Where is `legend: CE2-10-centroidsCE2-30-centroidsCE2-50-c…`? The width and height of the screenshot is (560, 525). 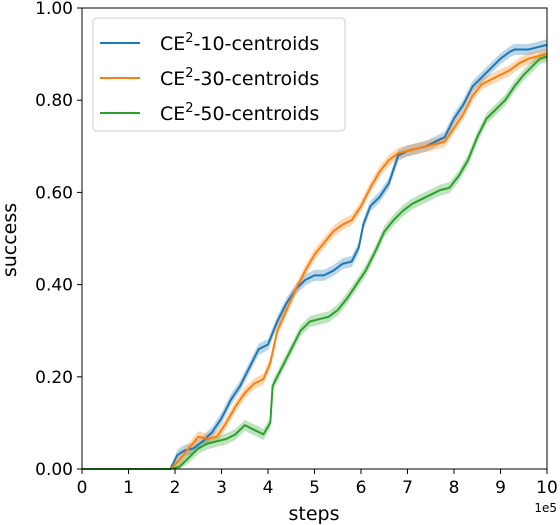
legend: CE2-10-centroidsCE2-30-centroidsCE2-50-c… is located at coordinates (219, 74).